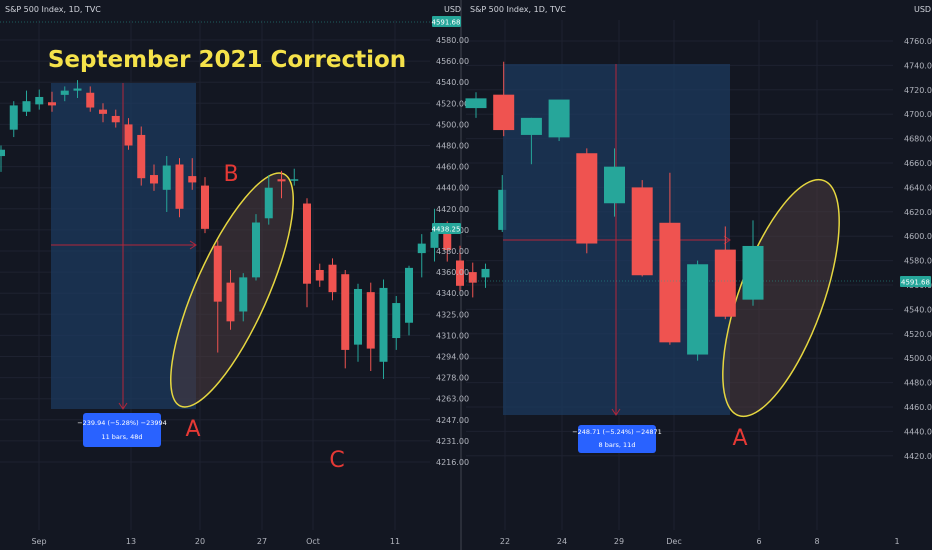 The height and width of the screenshot is (550, 932). I want to click on y-tick-label: 4560.00, so click(452, 61).